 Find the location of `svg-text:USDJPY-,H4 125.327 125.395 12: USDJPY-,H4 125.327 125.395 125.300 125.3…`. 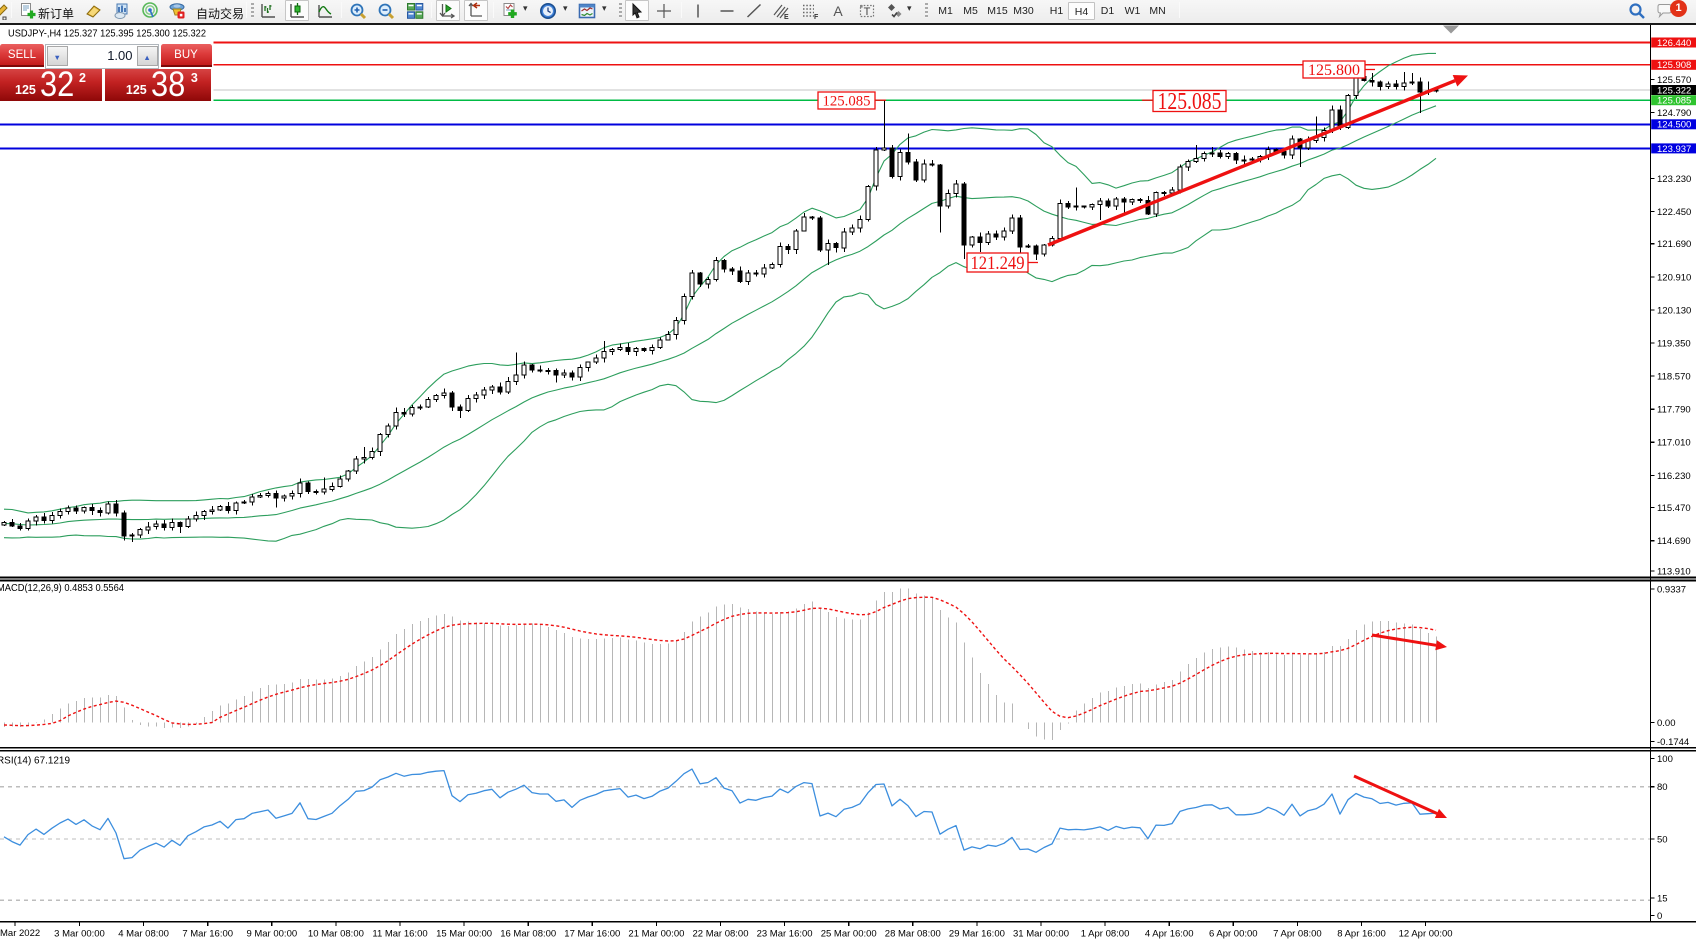

svg-text:USDJPY-,H4 125.327 125.395 12: USDJPY-,H4 125.327 125.395 125.300 125.3… is located at coordinates (107, 34).